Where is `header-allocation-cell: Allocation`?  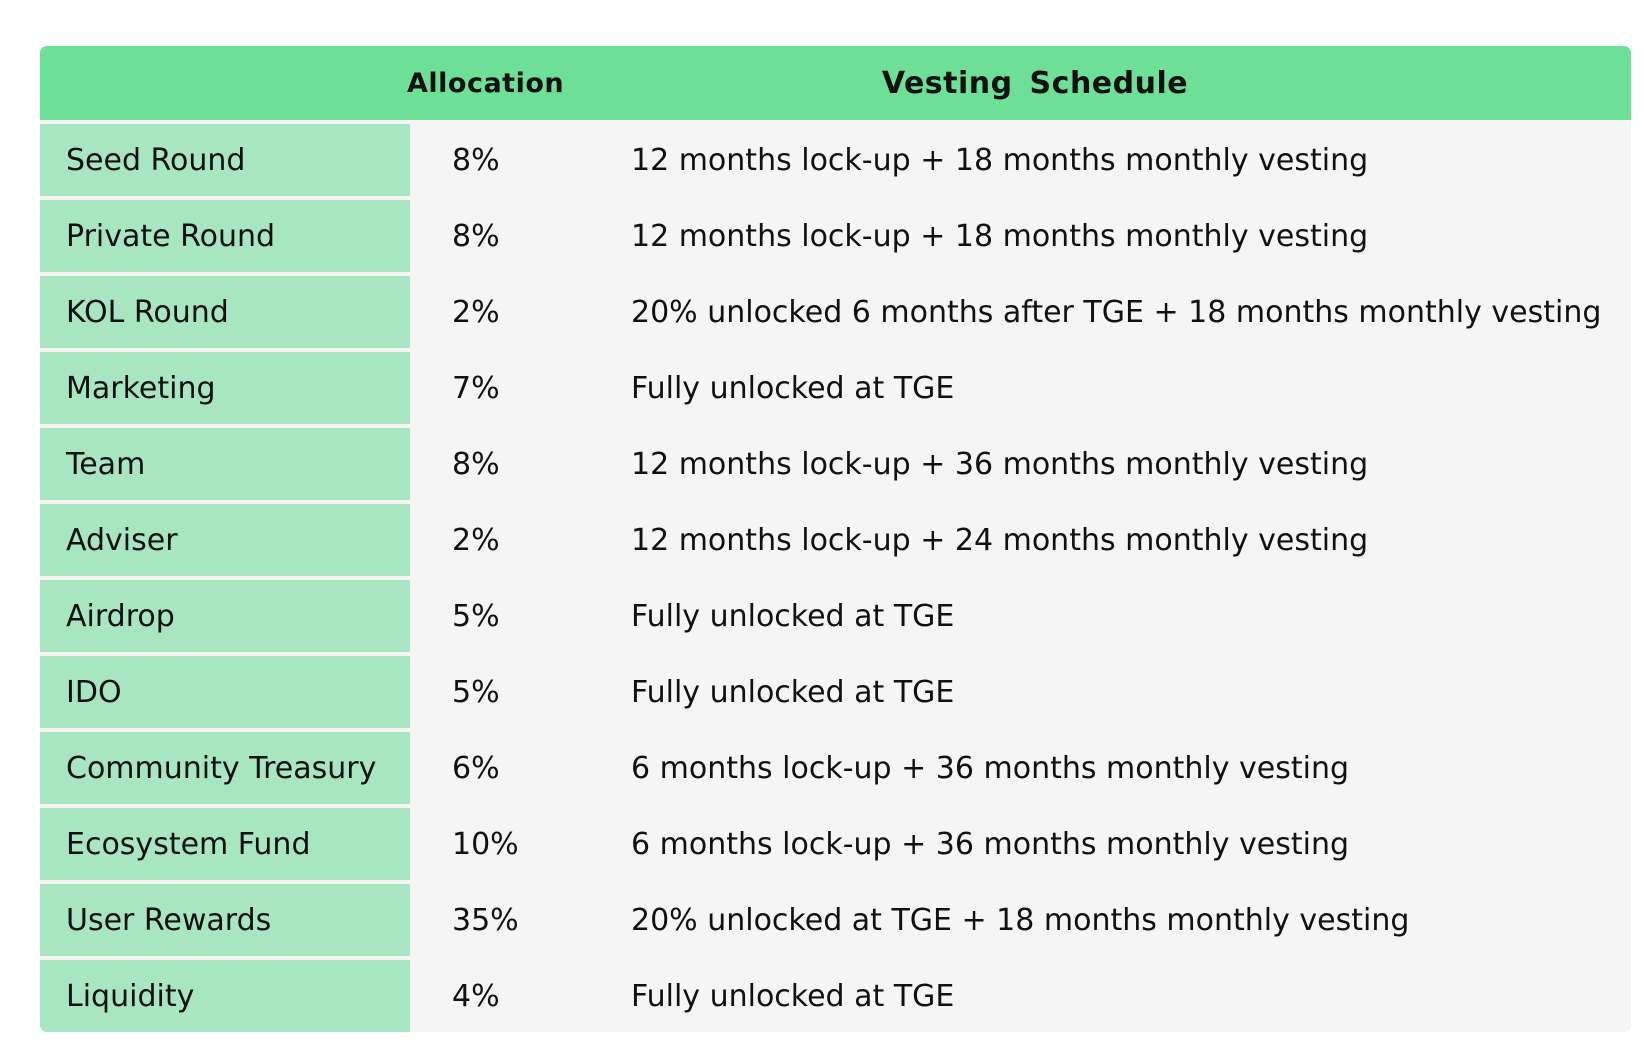
header-allocation-cell: Allocation is located at coordinates (485, 83).